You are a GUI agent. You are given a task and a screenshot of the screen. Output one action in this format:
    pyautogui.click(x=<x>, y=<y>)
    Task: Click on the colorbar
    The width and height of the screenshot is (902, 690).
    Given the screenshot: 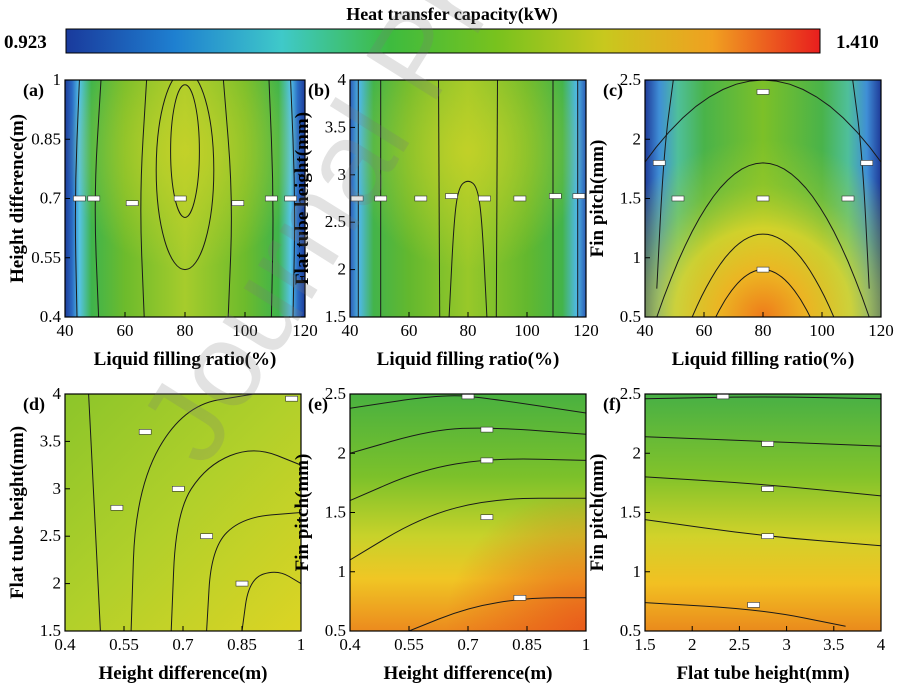 What is the action you would take?
    pyautogui.click(x=443, y=41)
    